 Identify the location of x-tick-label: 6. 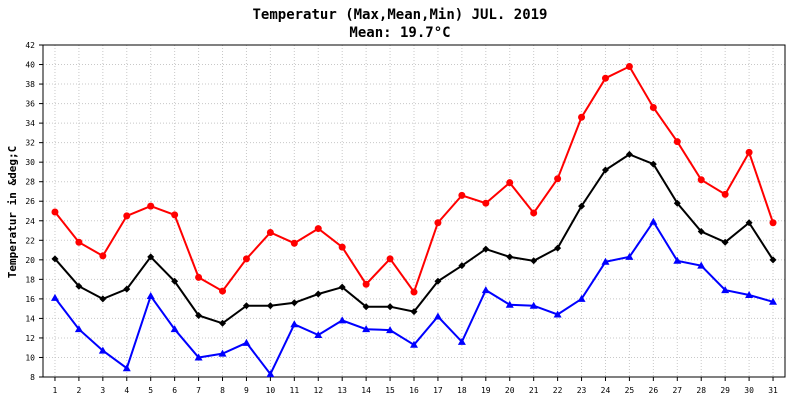
(174, 390).